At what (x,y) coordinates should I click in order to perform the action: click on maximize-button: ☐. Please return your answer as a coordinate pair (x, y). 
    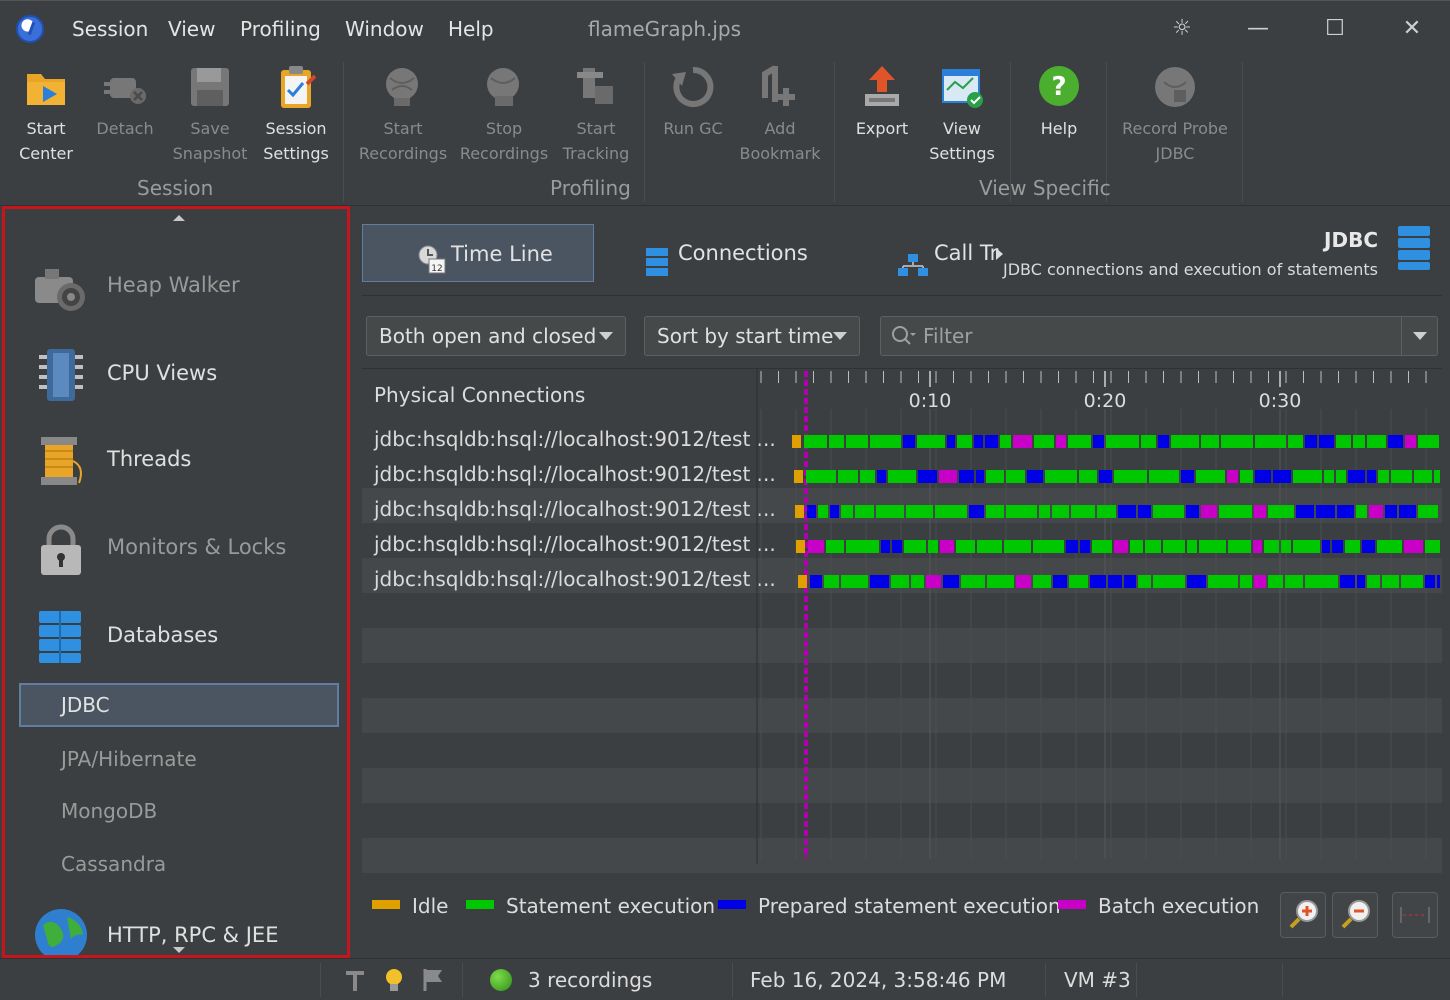
    Looking at the image, I should click on (1335, 28).